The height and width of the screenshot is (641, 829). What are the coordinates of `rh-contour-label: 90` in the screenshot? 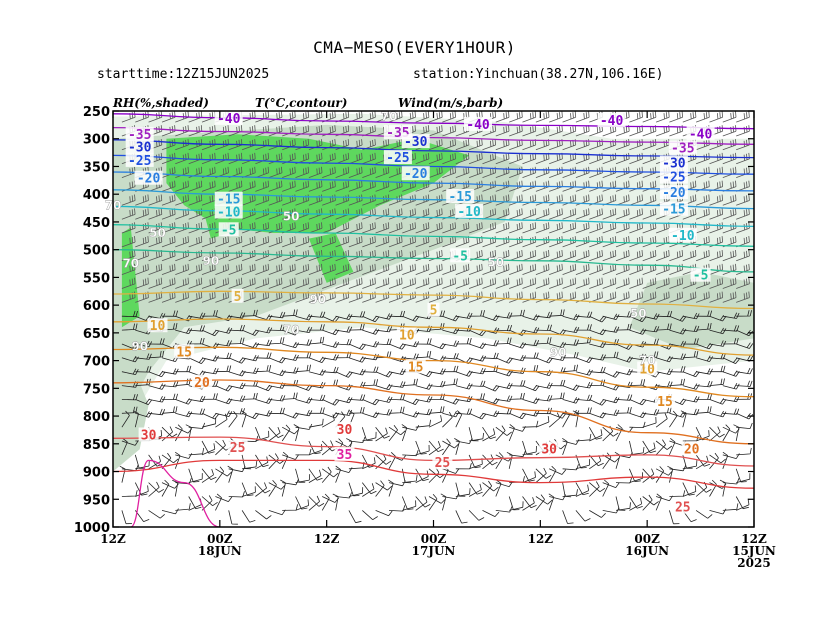 It's located at (139, 347).